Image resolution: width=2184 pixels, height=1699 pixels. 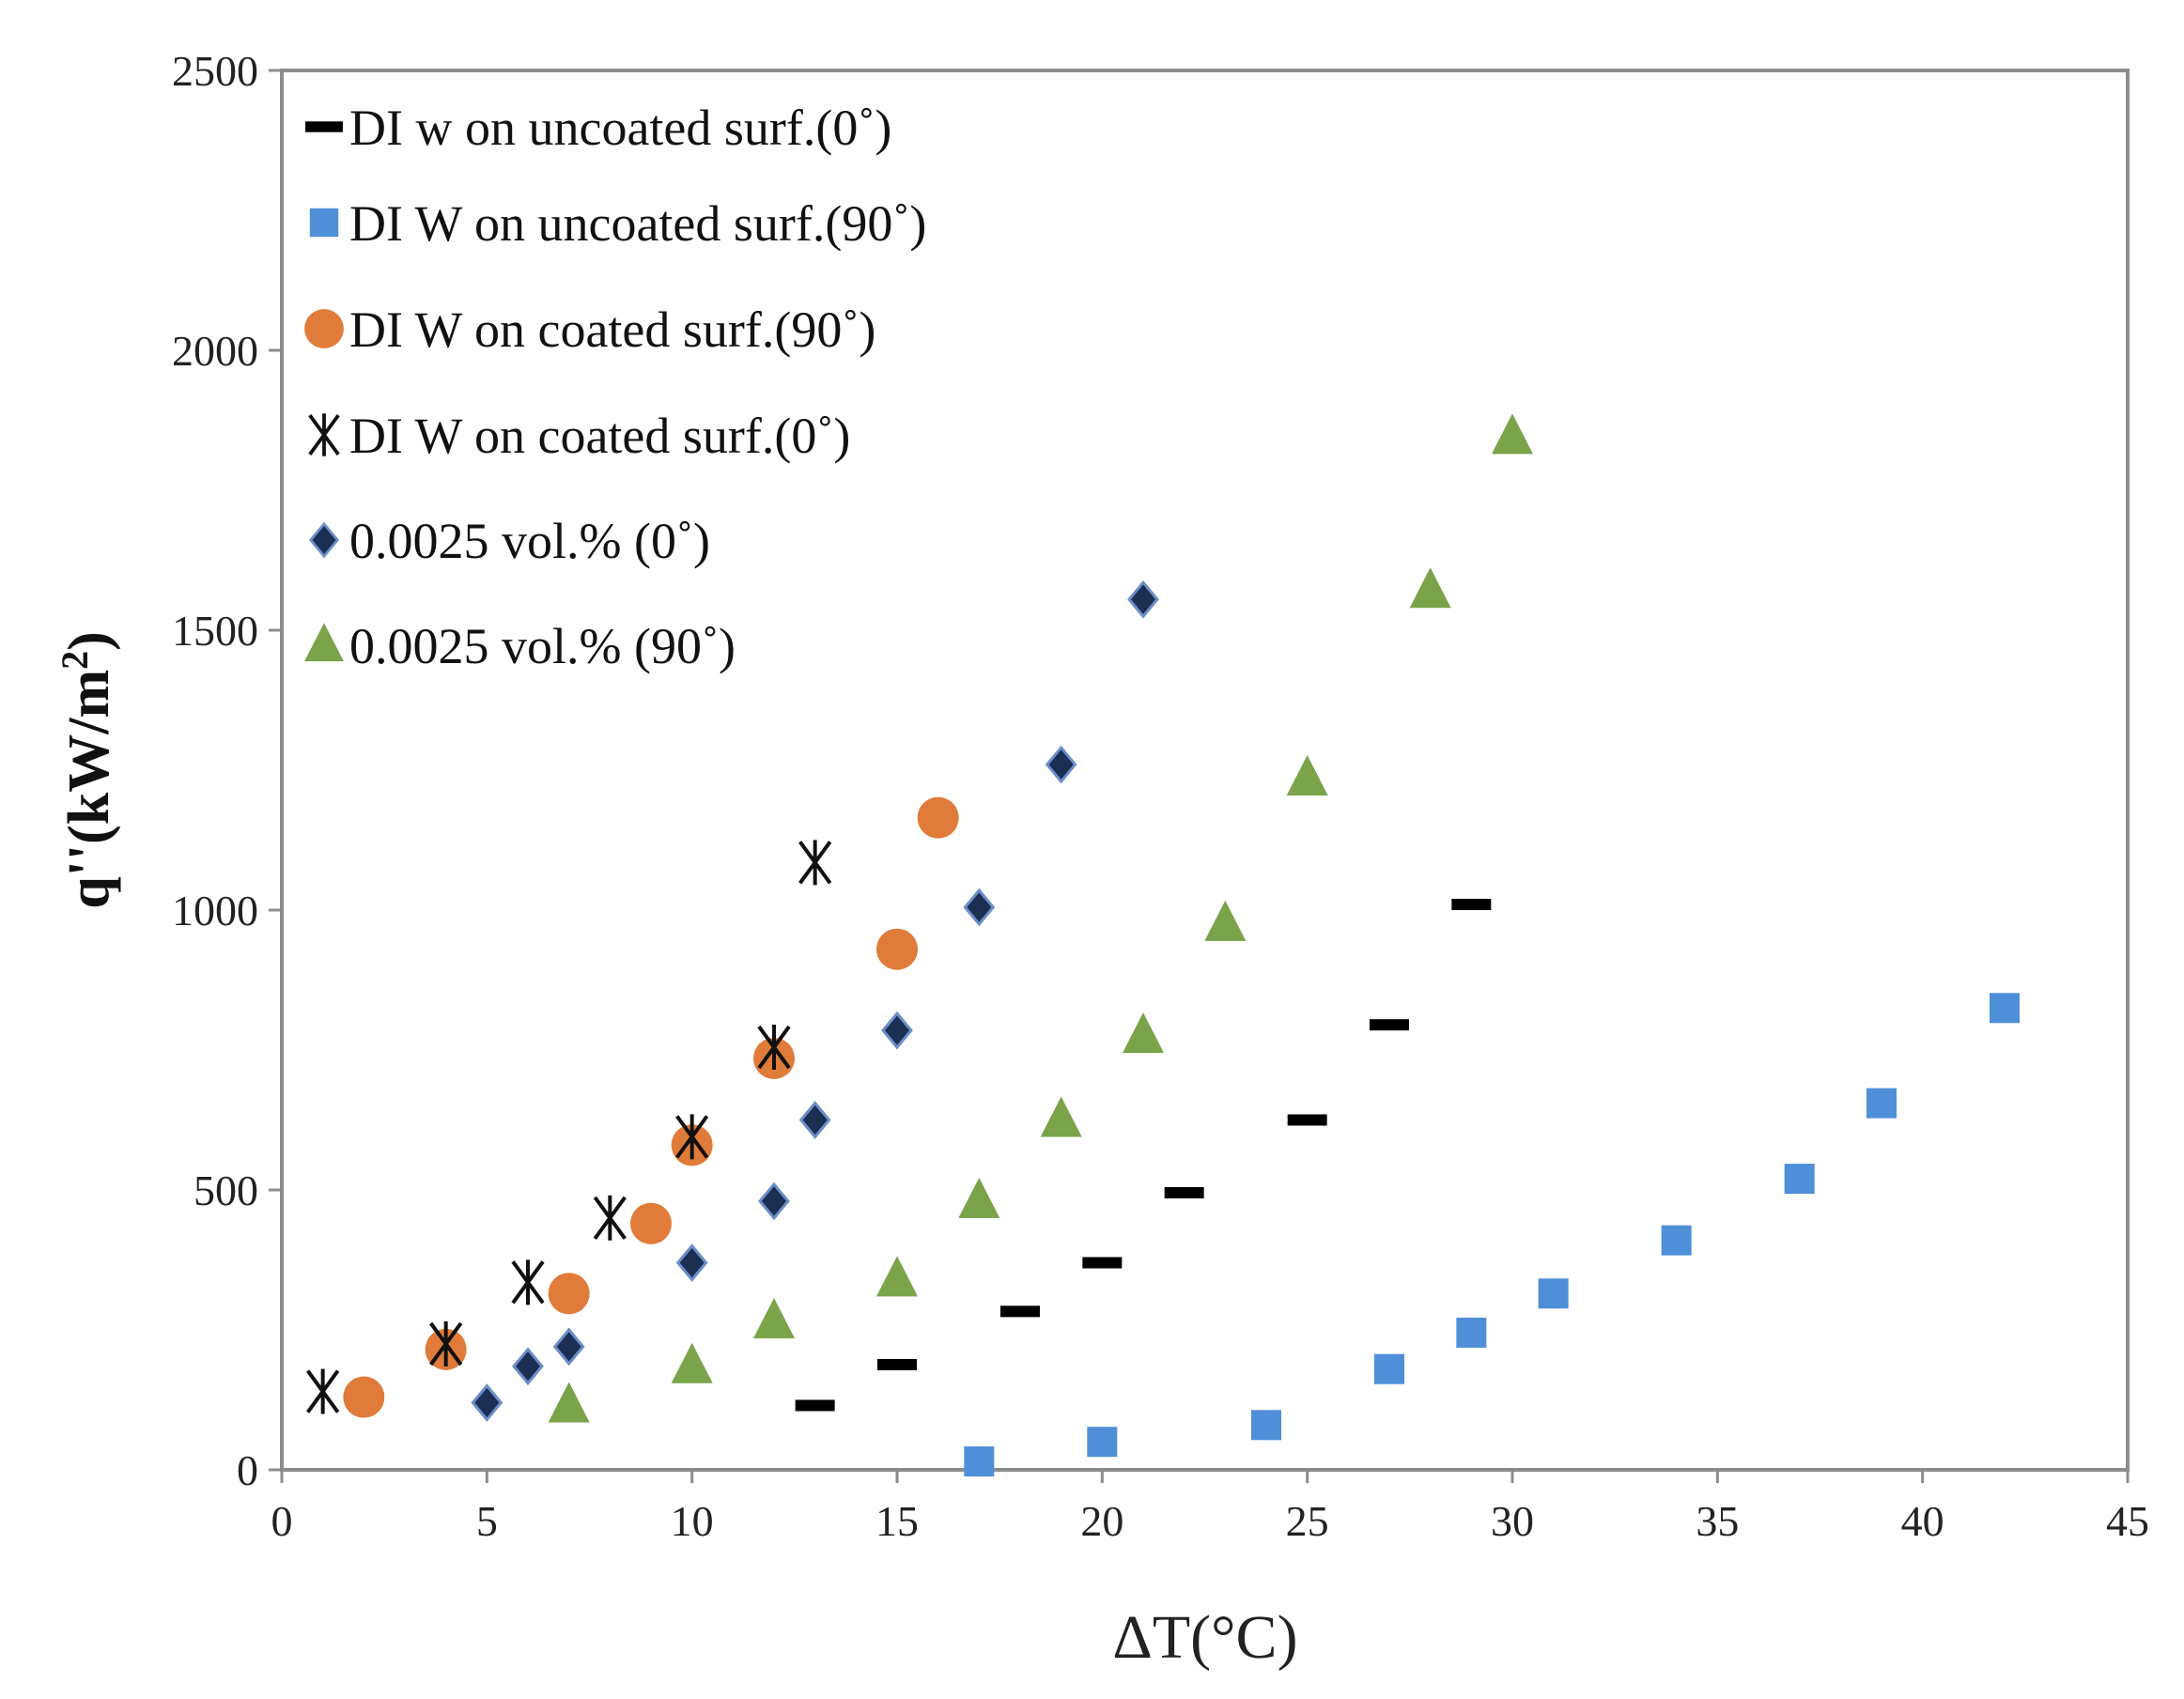 I want to click on y-tick-label: 2000, so click(x=215, y=351).